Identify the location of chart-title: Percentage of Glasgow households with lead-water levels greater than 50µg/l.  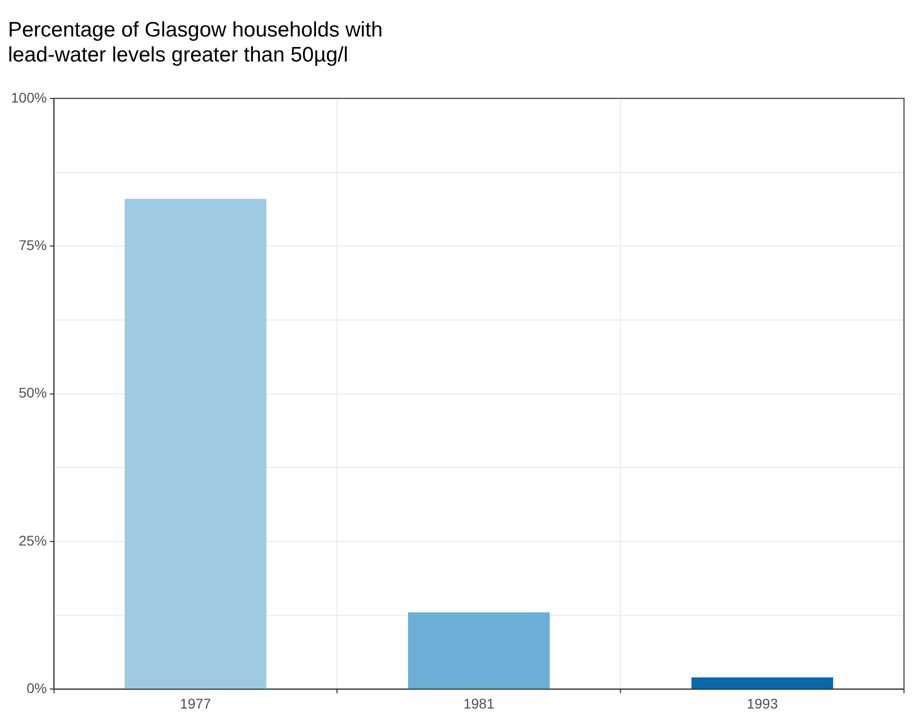
(195, 42).